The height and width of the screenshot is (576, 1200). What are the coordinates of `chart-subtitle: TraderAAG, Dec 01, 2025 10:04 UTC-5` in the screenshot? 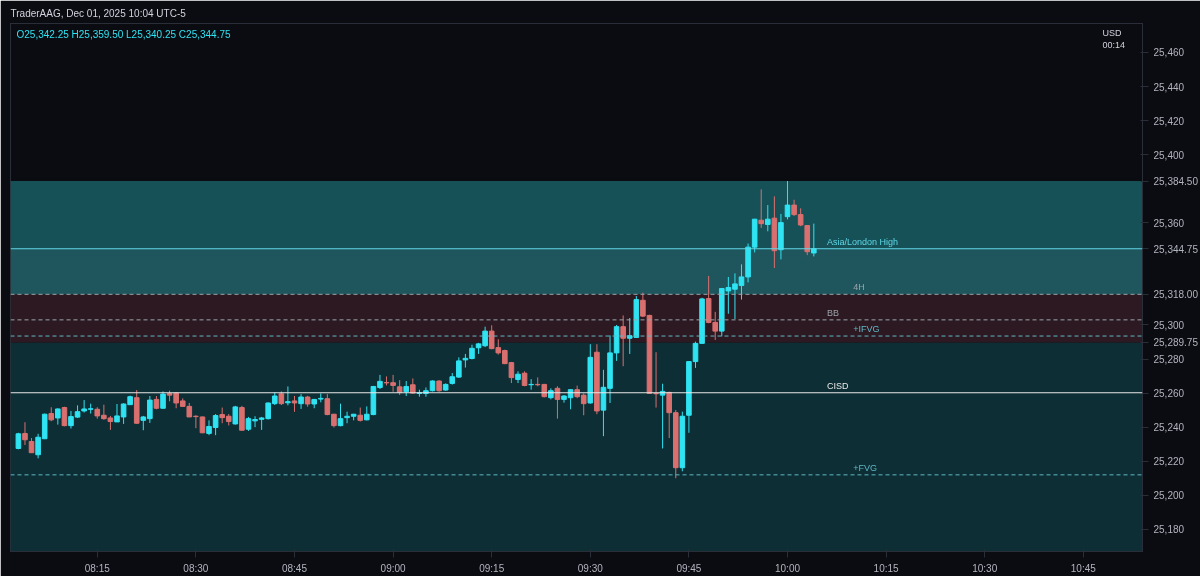 It's located at (98, 13).